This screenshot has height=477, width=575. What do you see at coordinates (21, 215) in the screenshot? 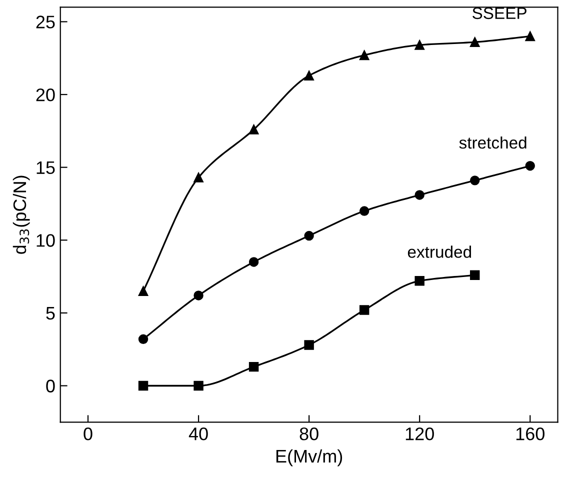
I see `y-axis-title: d$_{33}$(pC/N)` at bounding box center [21, 215].